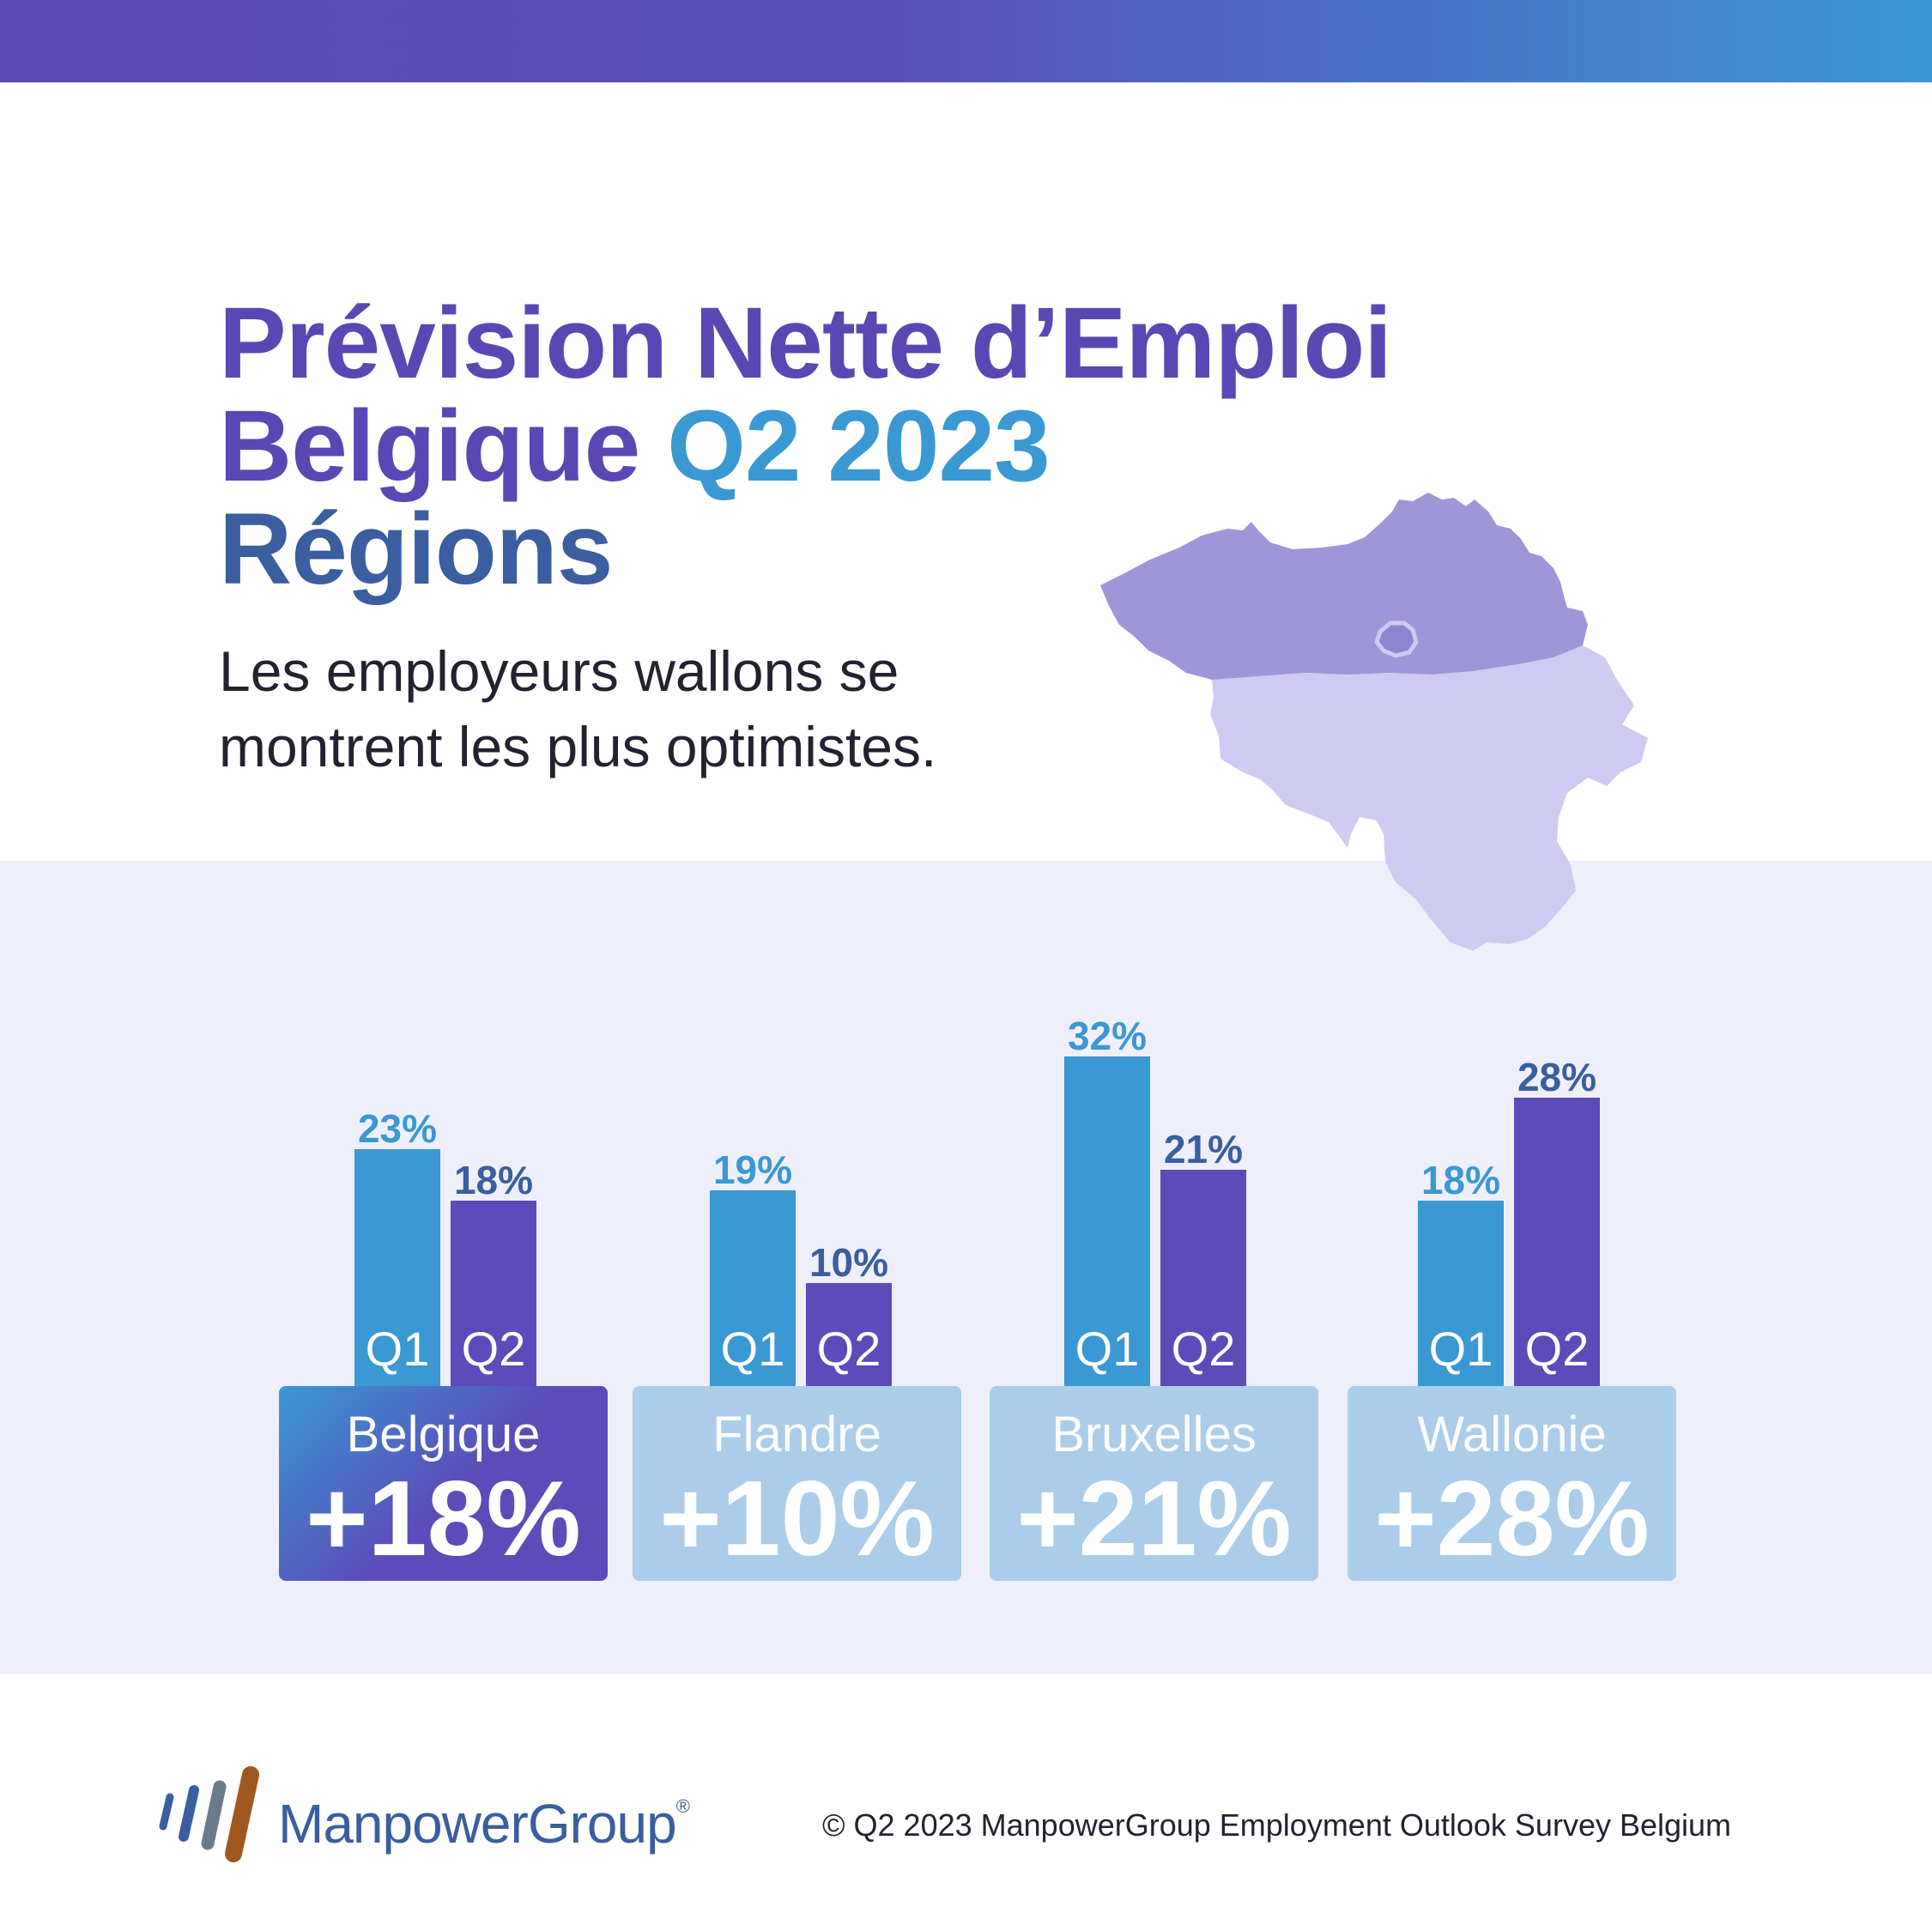  I want to click on subtitle-line-1: Les employeurs wallons se, so click(559, 671).